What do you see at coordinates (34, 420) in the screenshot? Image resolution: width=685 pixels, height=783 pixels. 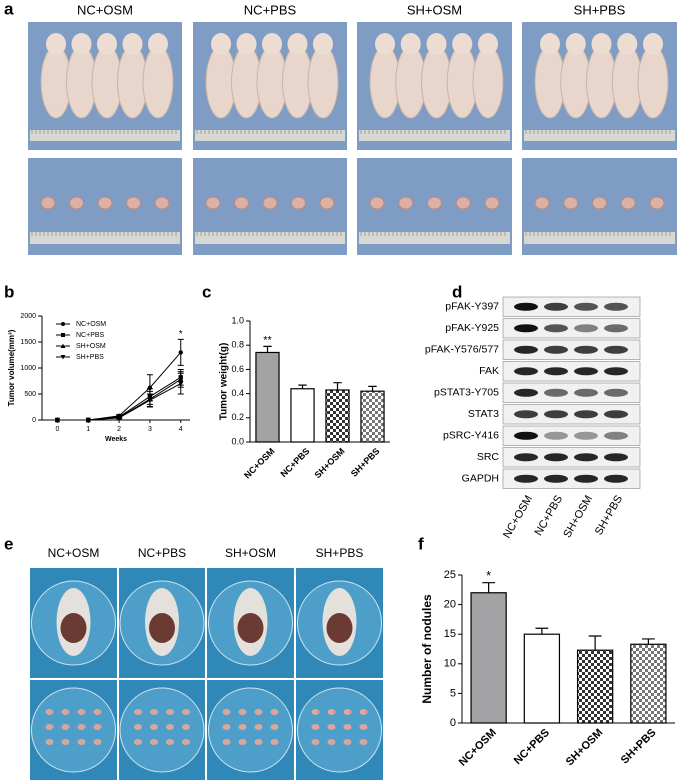 I see `y-tick-label: 0` at bounding box center [34, 420].